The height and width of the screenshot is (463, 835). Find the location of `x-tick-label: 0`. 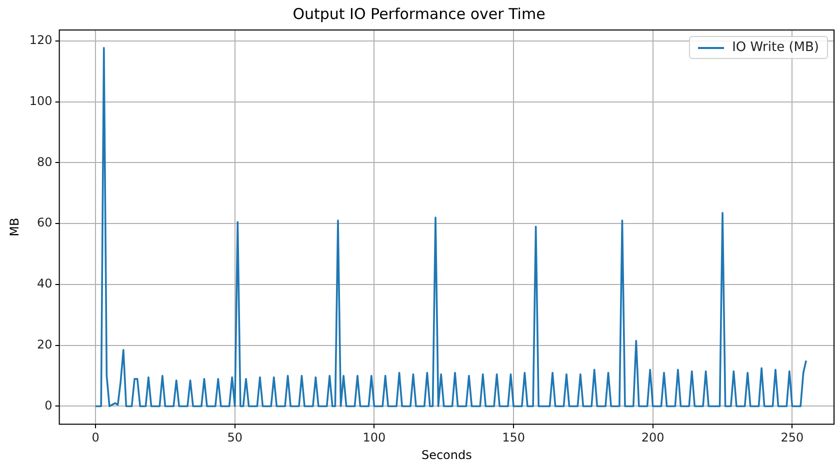

x-tick-label: 0 is located at coordinates (96, 437).